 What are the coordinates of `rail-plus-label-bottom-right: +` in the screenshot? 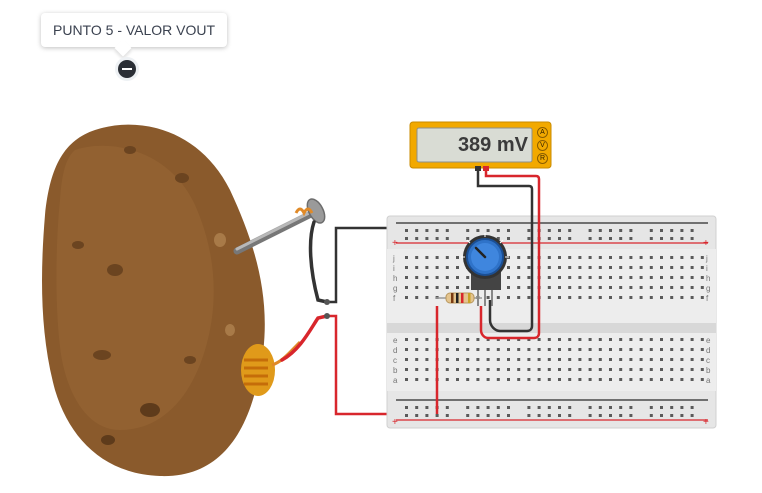 It's located at (706, 422).